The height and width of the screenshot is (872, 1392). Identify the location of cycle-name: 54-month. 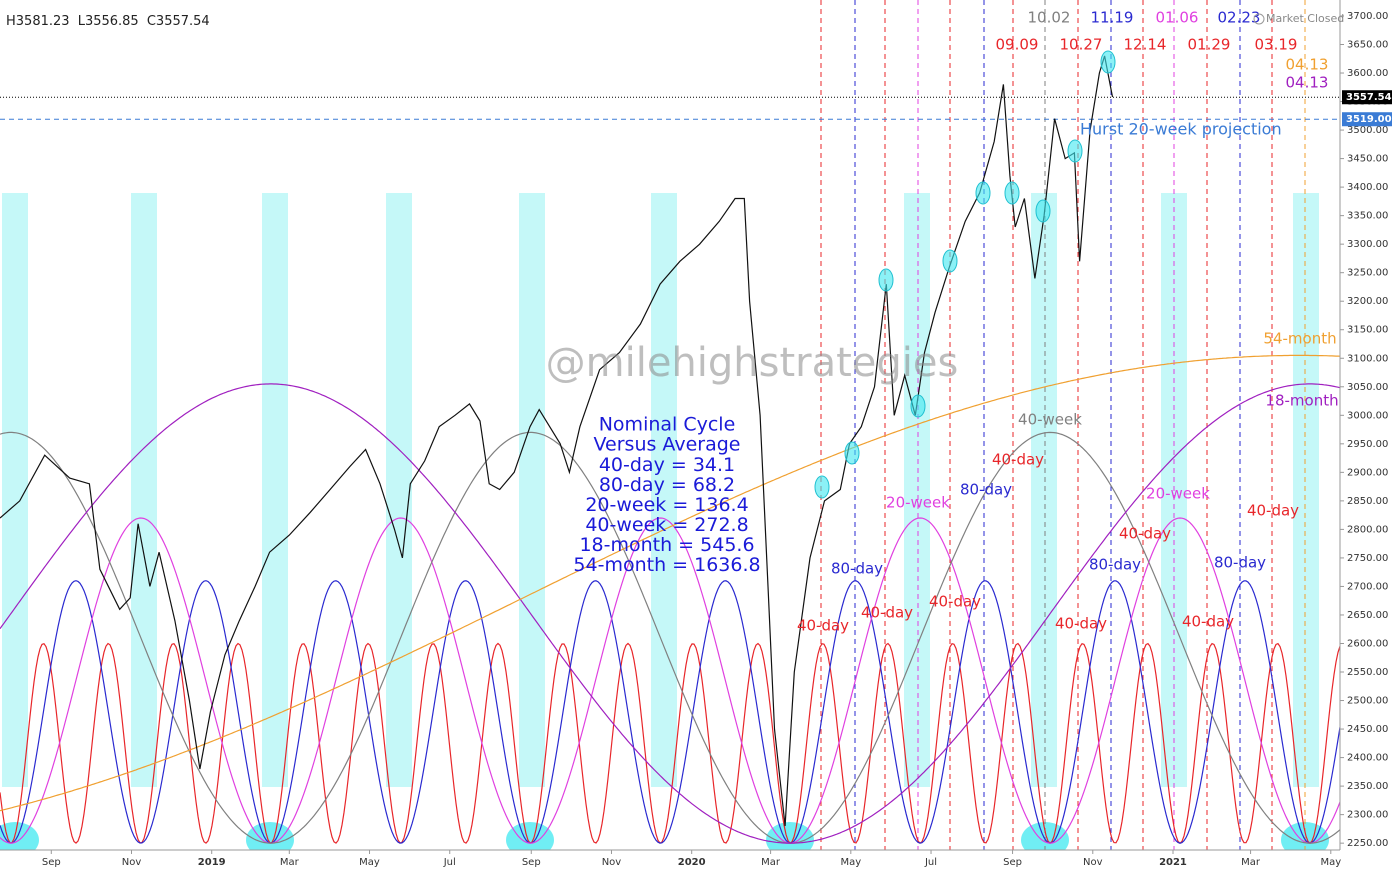
(619, 565).